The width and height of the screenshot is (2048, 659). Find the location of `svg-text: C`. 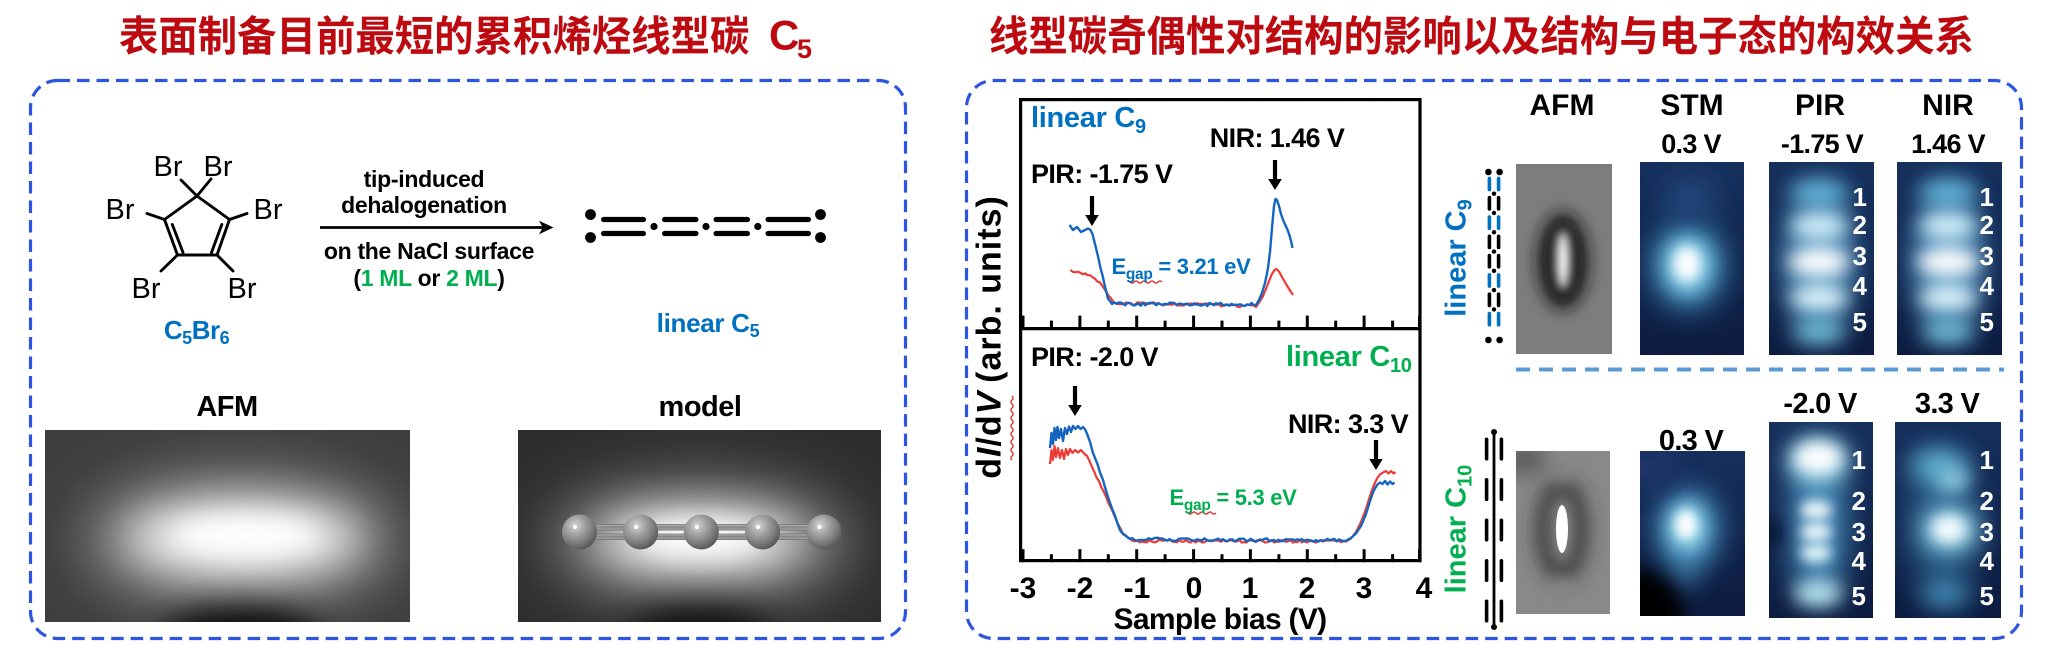

svg-text: C is located at coordinates (784, 35).